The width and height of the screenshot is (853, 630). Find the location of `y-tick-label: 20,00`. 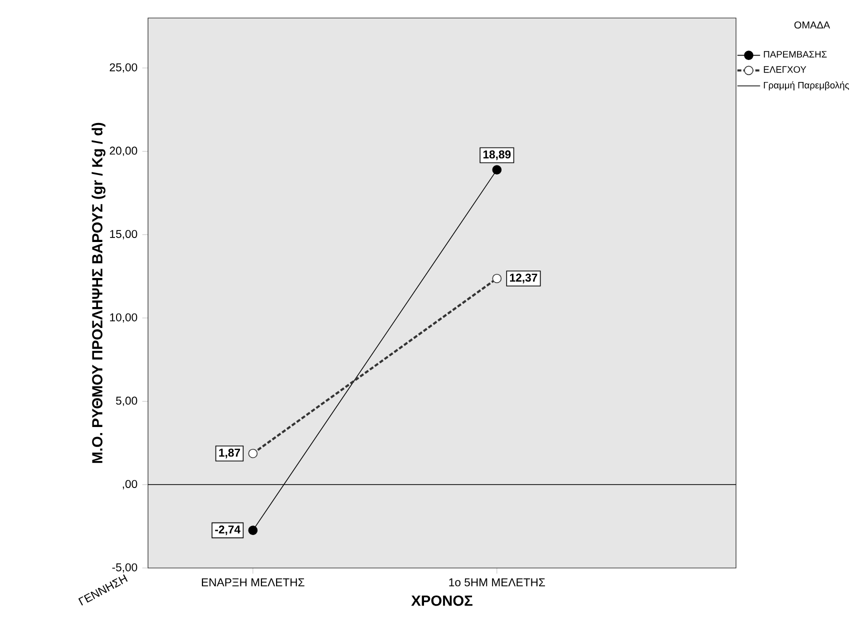

y-tick-label: 20,00 is located at coordinates (124, 151).